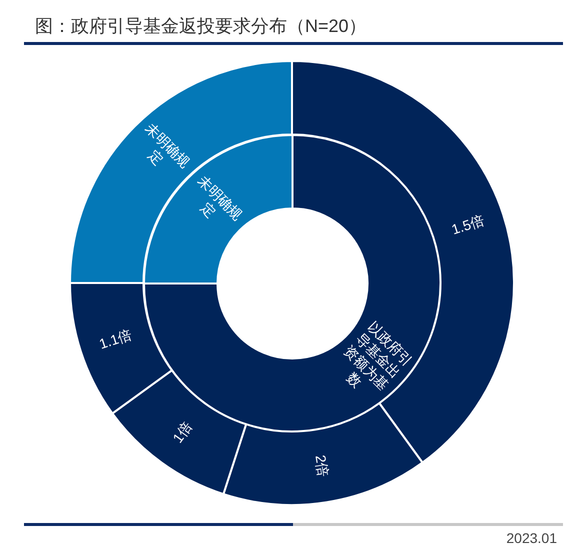 The height and width of the screenshot is (553, 578). I want to click on slice-label: 1.1倍, so click(115, 339).